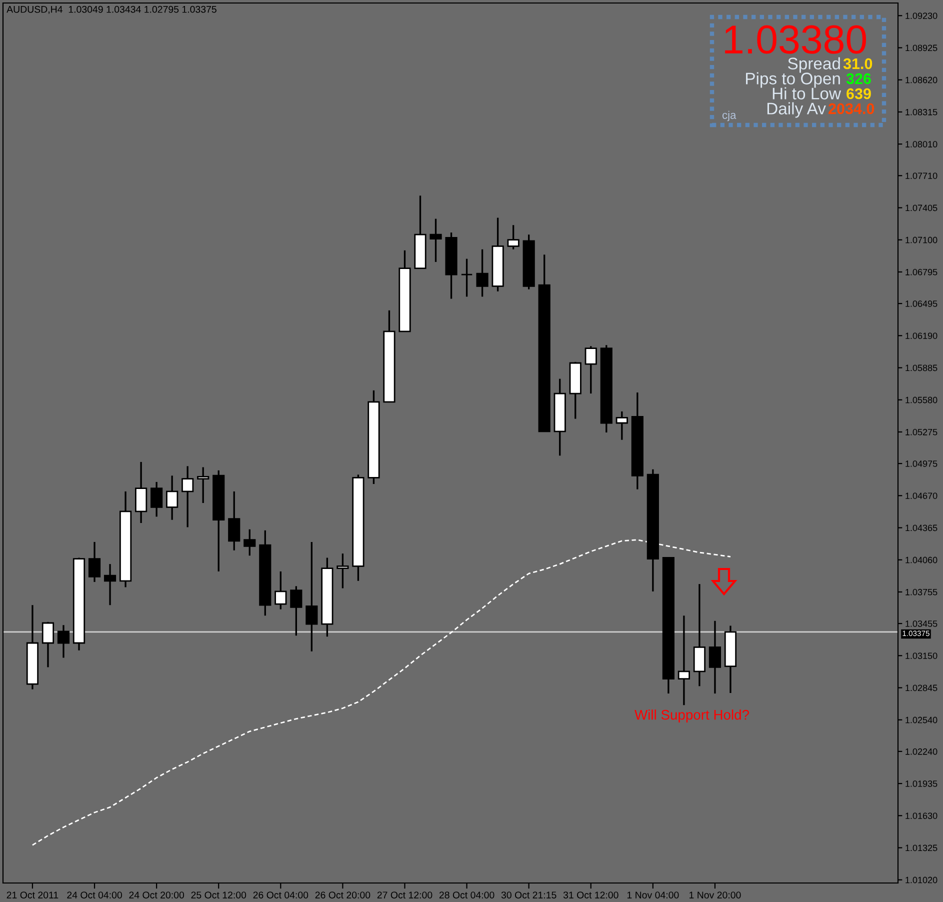  Describe the element at coordinates (528, 895) in the screenshot. I see `x-tick-label: 30 Oct 21:15` at that location.